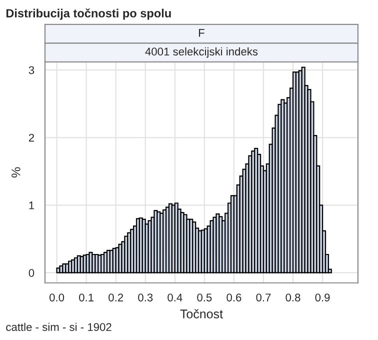 This screenshot has height=340, width=378. I want to click on y-tick-label: 3, so click(31, 70).